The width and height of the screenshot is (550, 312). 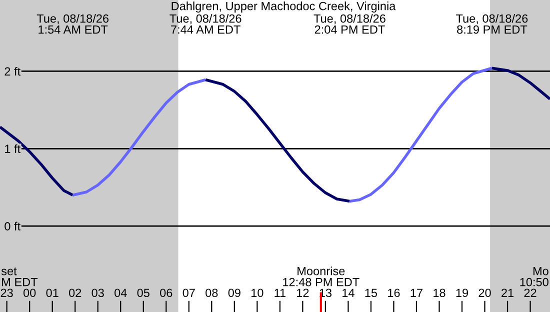 What do you see at coordinates (394, 293) in the screenshot?
I see `x-tick-label: 16` at bounding box center [394, 293].